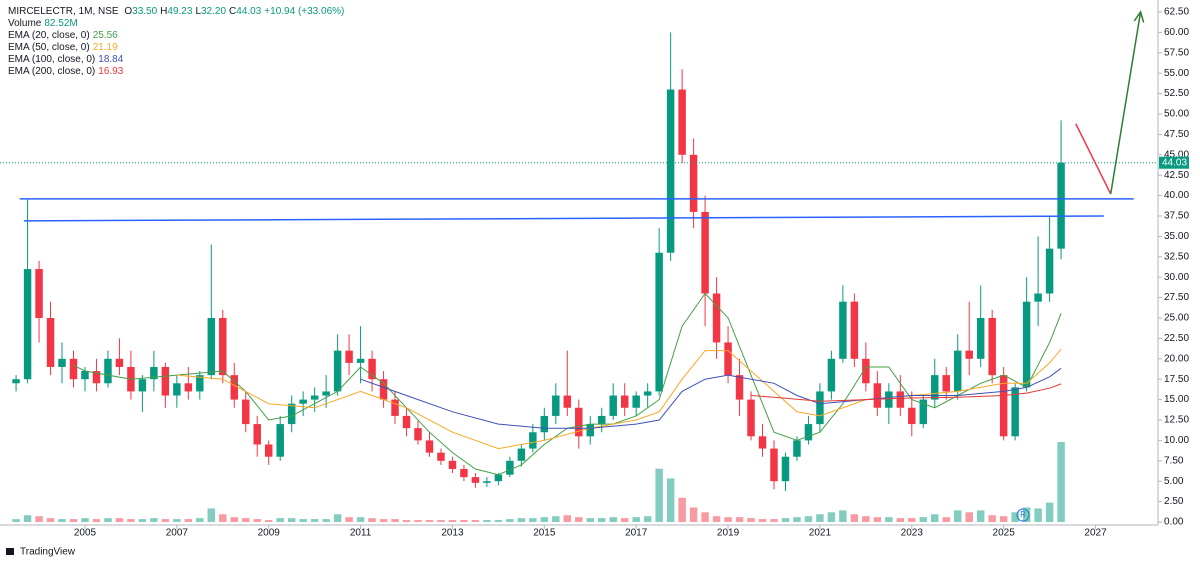  Describe the element at coordinates (111, 59) in the screenshot. I see `indicator-value: 18.84` at that location.